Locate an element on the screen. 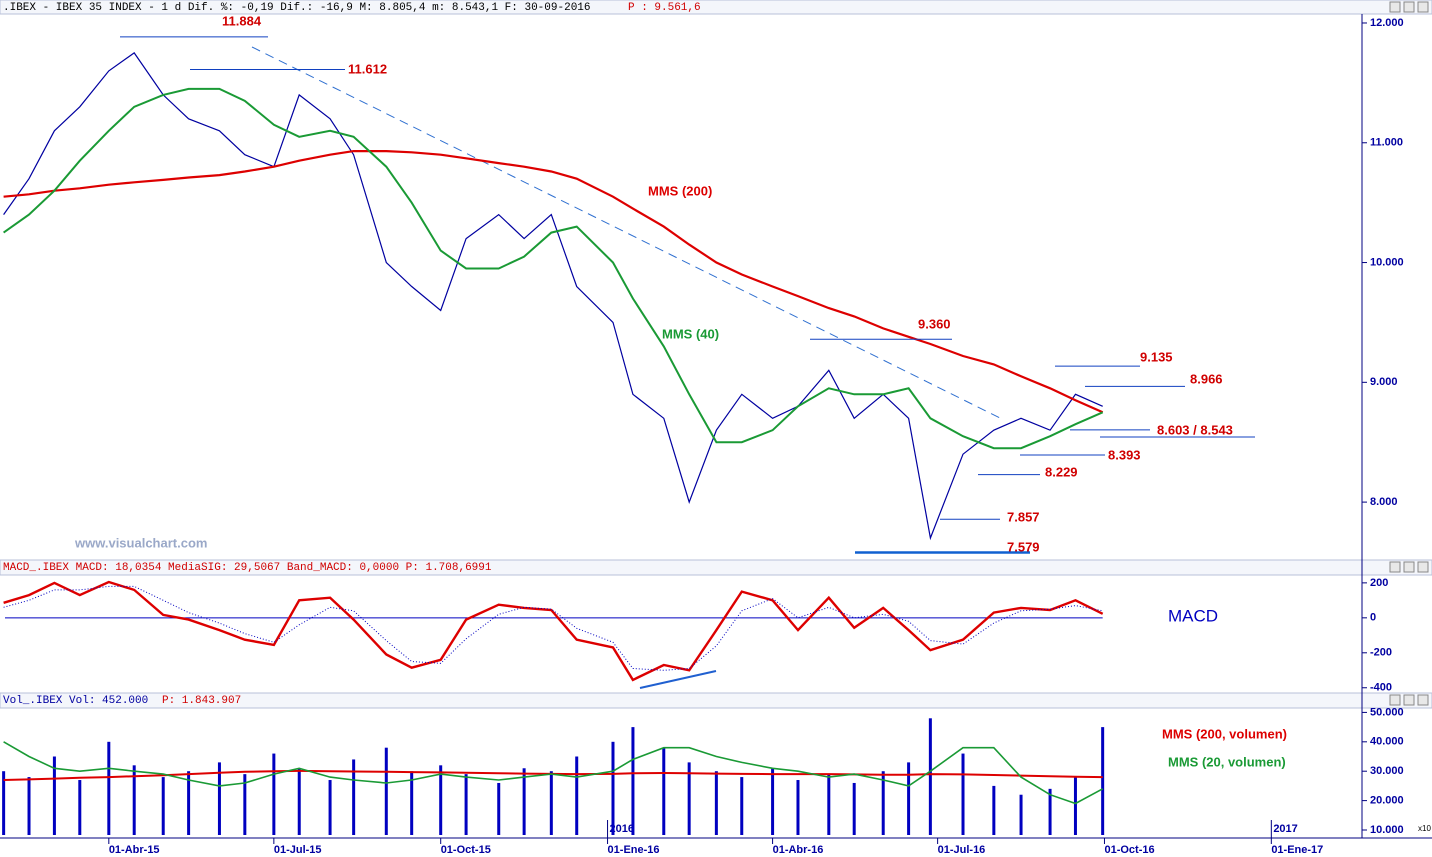 The height and width of the screenshot is (857, 1432). price-header-last: P : 9.561,6 is located at coordinates (664, 8).